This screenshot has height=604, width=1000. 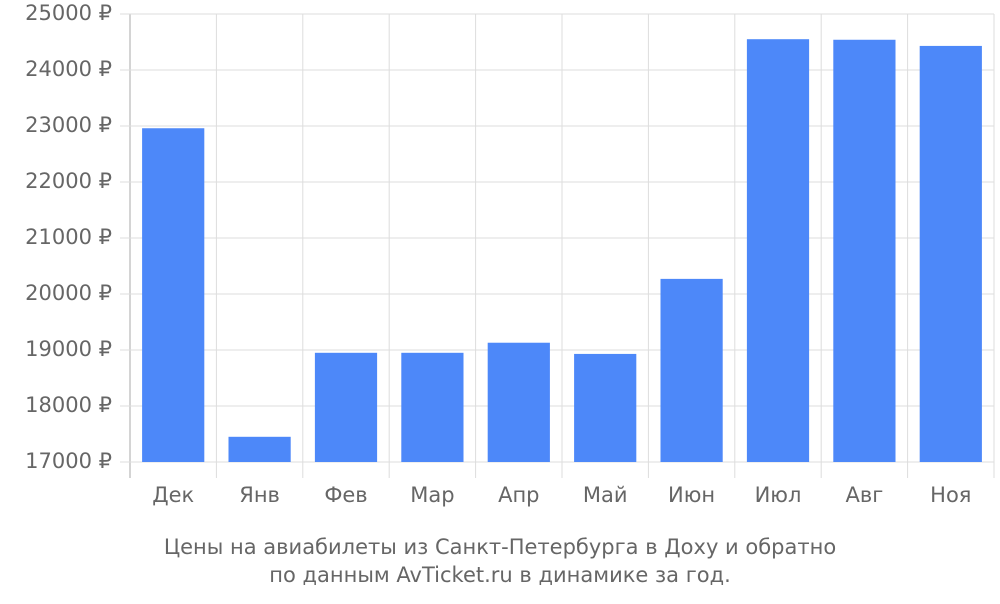 What do you see at coordinates (950, 495) in the screenshot?
I see `x-tick-label: Ноя` at bounding box center [950, 495].